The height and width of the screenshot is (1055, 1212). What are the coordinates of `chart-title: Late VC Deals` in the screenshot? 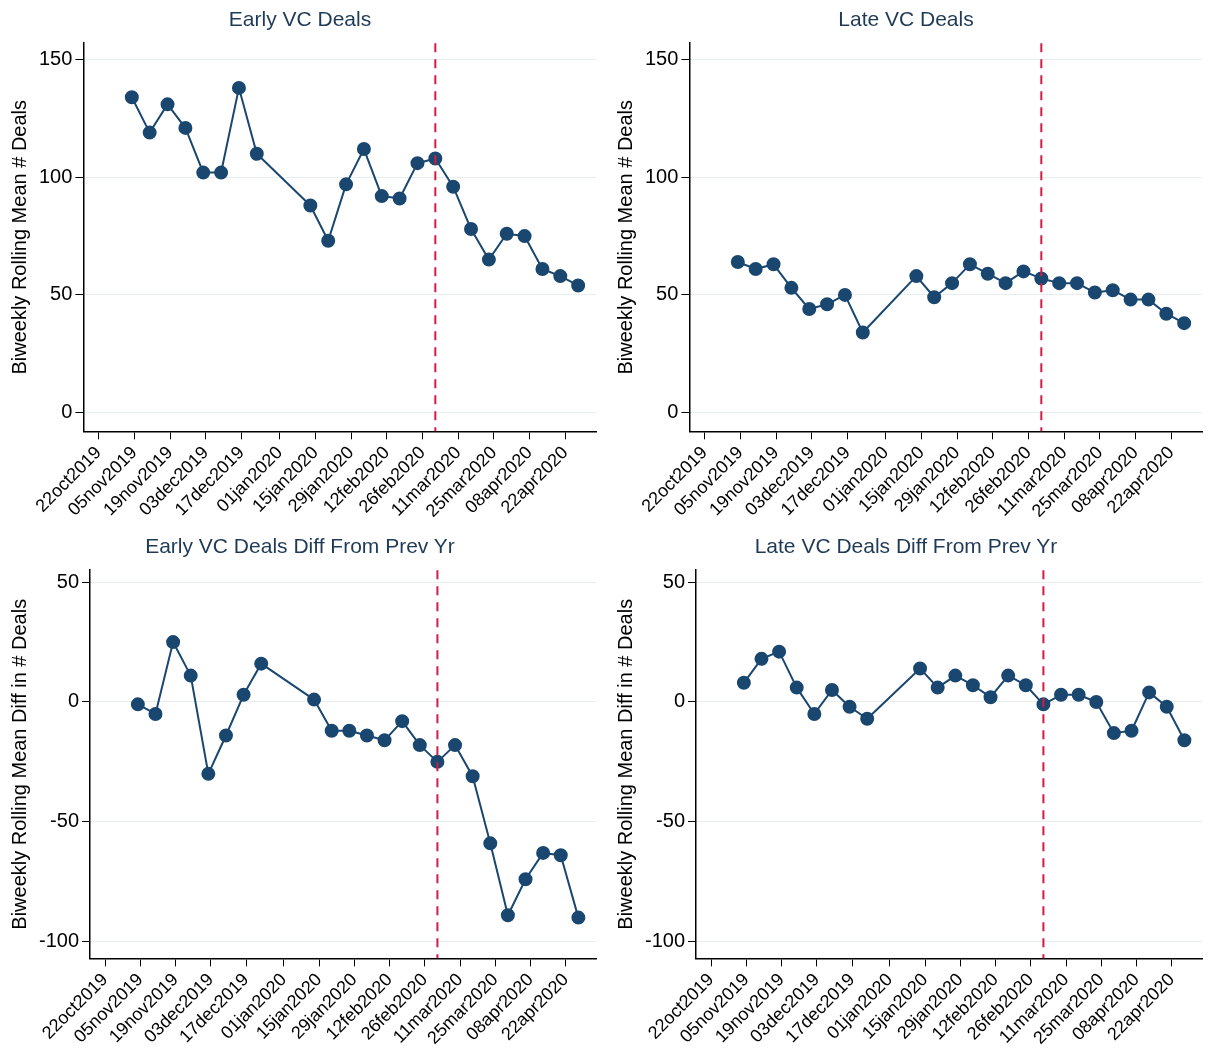 It's located at (906, 19).